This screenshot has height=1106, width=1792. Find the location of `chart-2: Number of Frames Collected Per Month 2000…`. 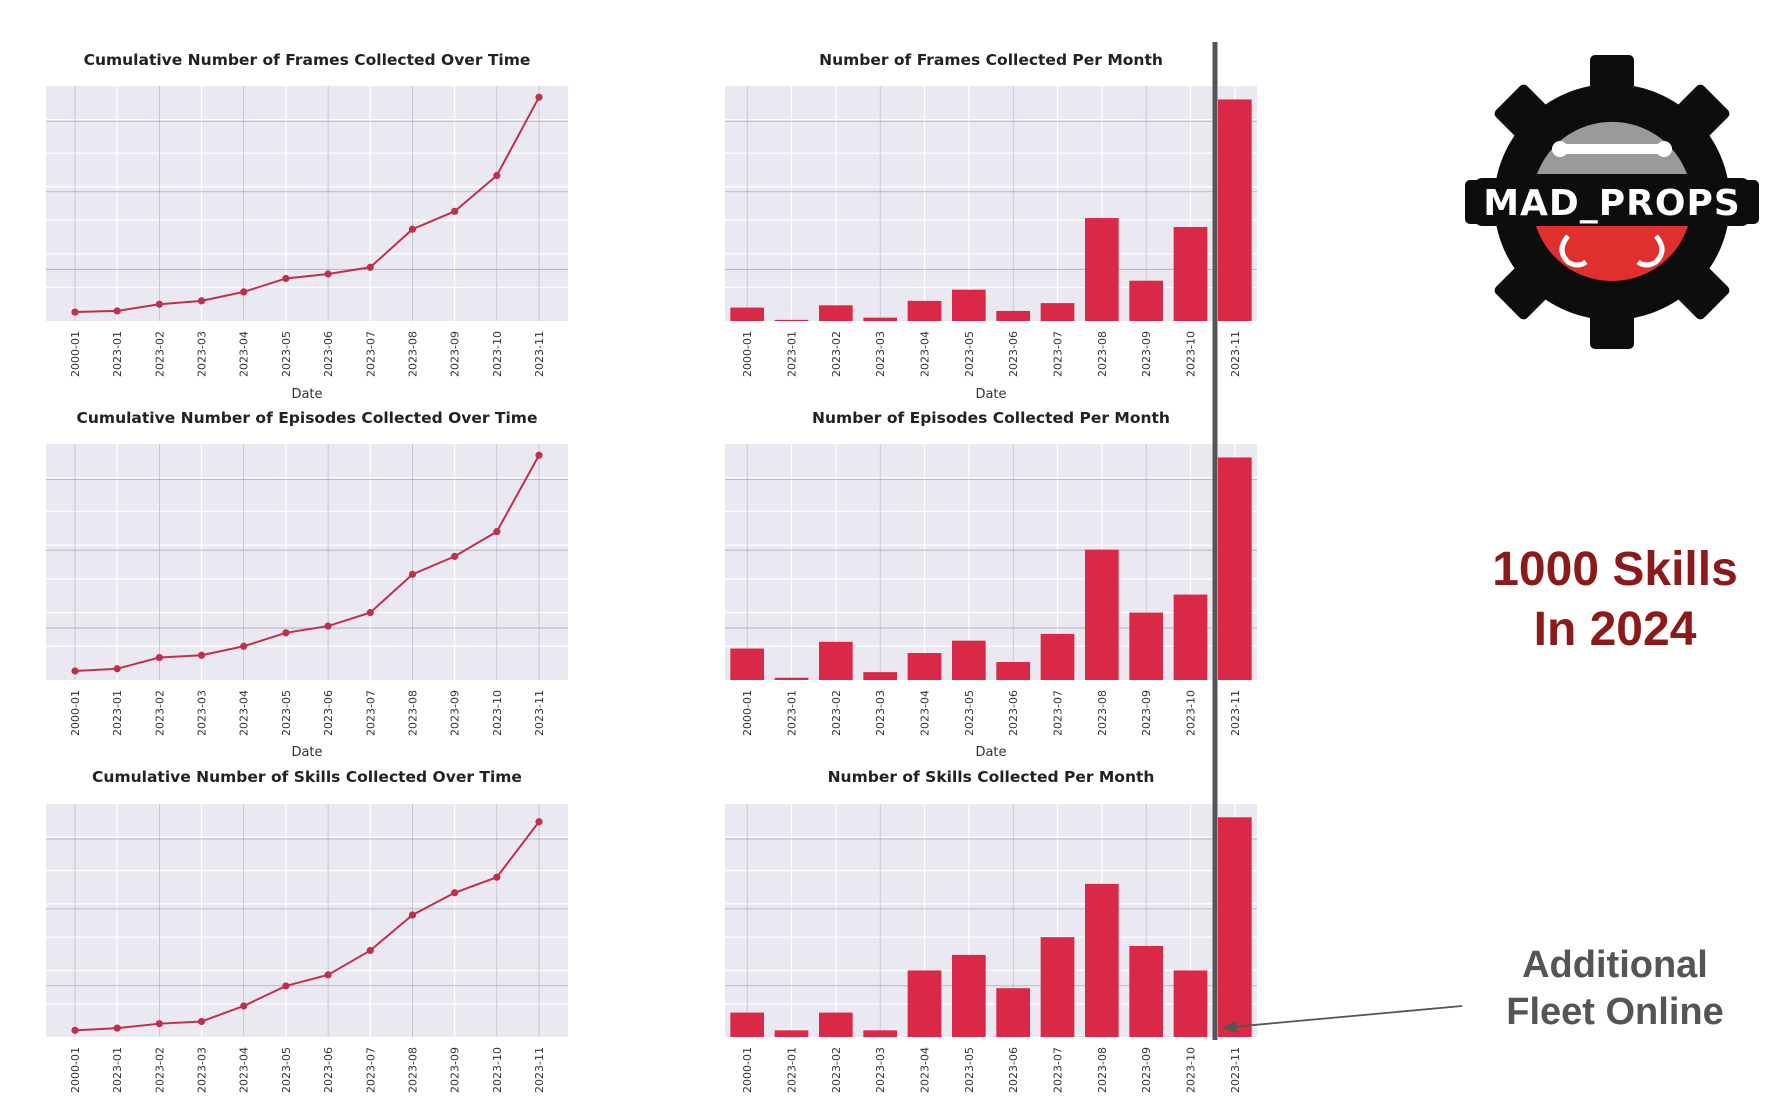

chart-2: Number of Frames Collected Per Month 2000… is located at coordinates (991, 226).